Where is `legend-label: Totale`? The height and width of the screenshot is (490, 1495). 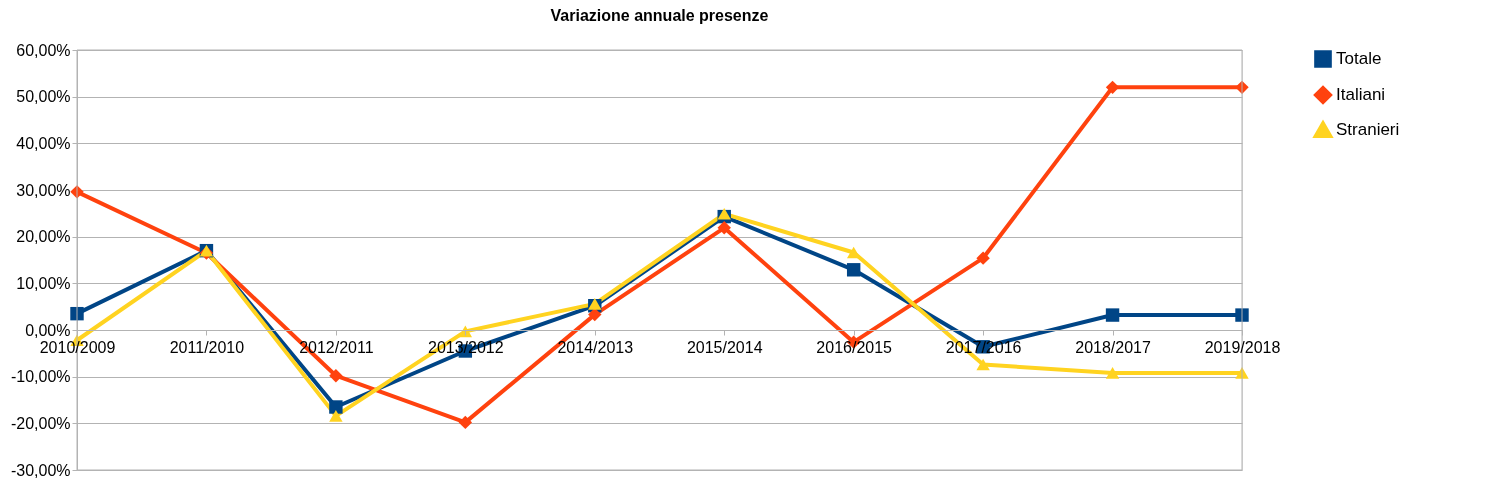 legend-label: Totale is located at coordinates (1359, 58).